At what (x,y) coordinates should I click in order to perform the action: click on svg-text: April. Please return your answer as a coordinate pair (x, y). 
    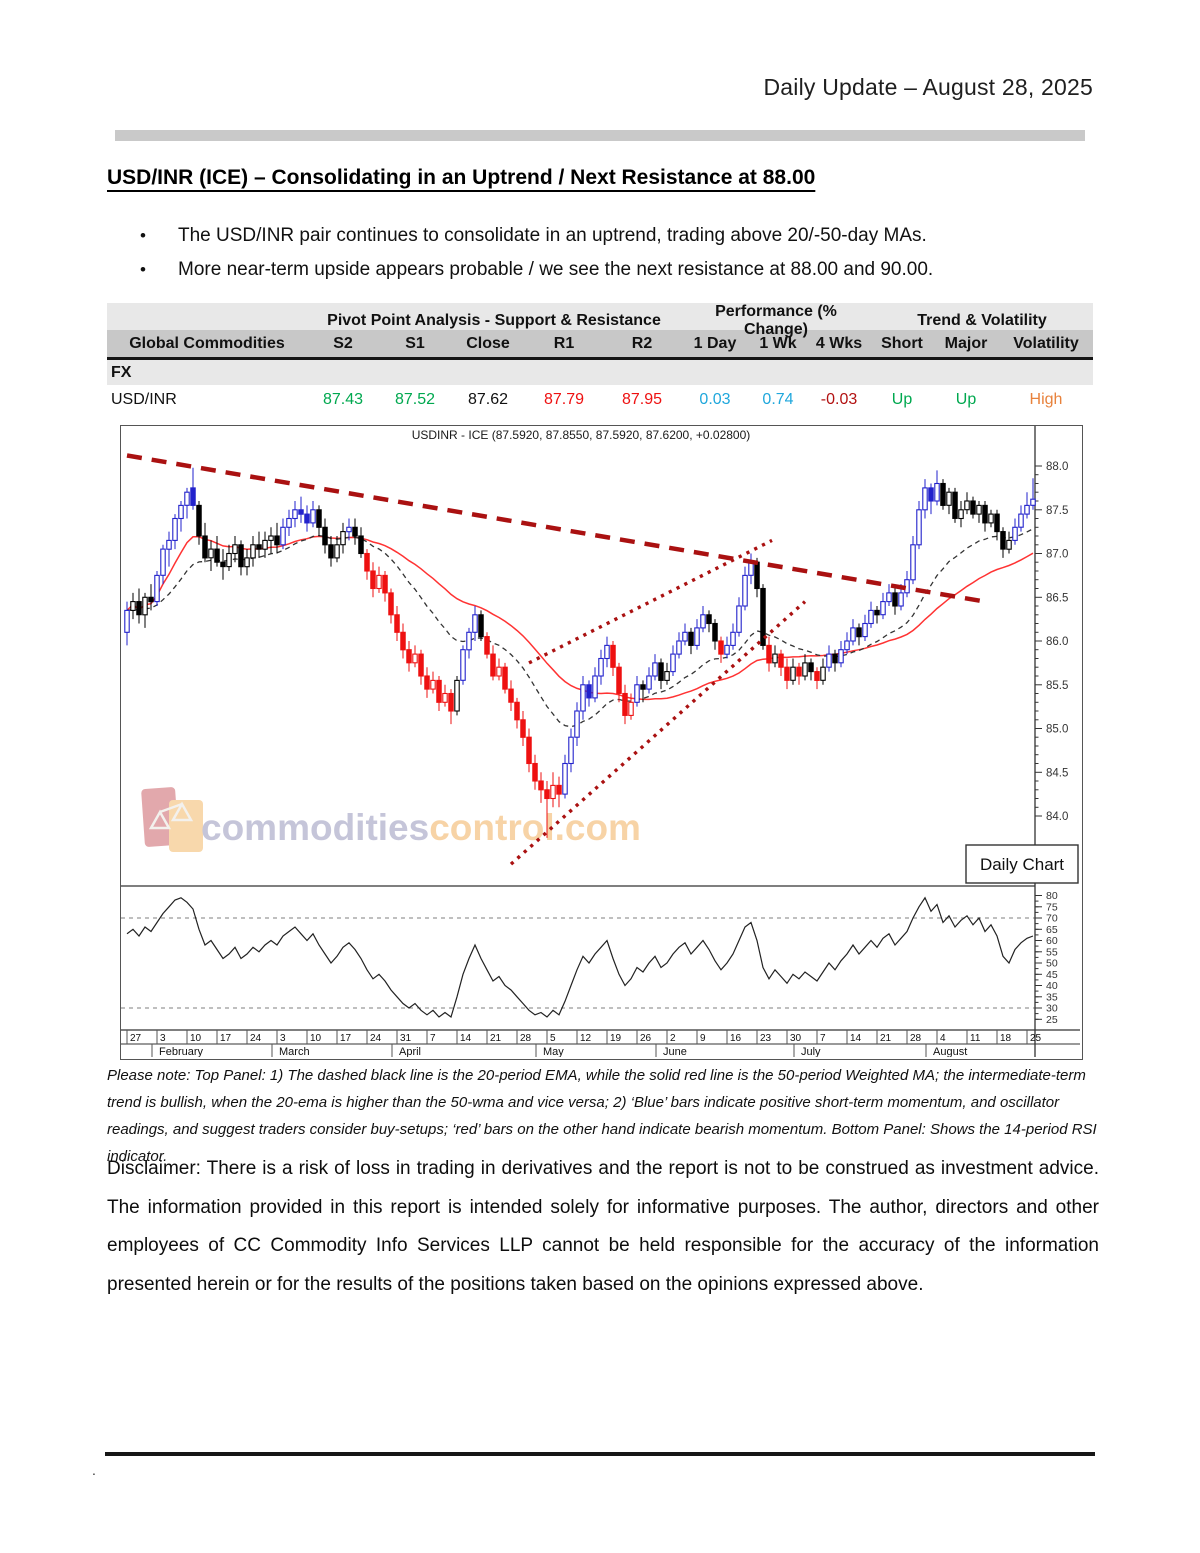
    Looking at the image, I should click on (410, 1051).